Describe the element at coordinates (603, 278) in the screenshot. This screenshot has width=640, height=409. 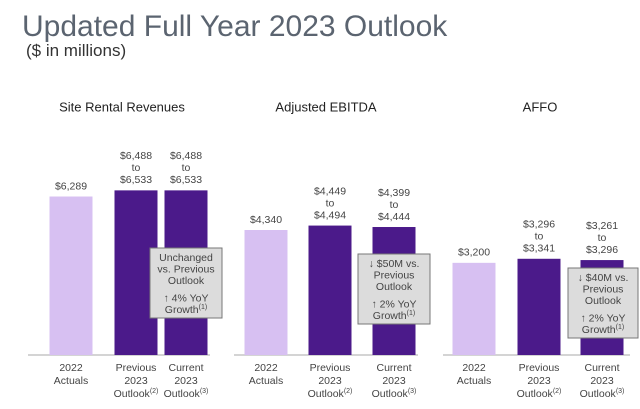
I see `callout-text: ↓ $40M vs.` at that location.